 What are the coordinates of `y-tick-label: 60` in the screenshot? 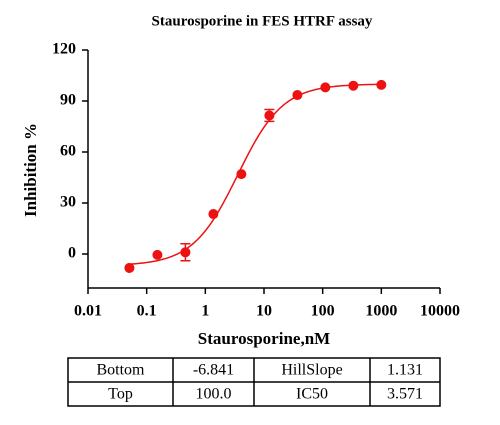 It's located at (68, 151).